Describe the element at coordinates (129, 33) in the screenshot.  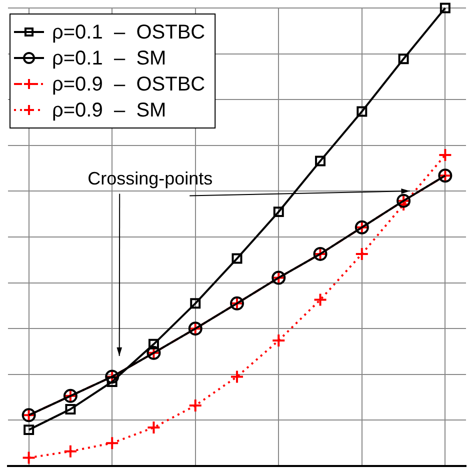
I see `legend-label: ρ=0.1 – OSTBC` at that location.